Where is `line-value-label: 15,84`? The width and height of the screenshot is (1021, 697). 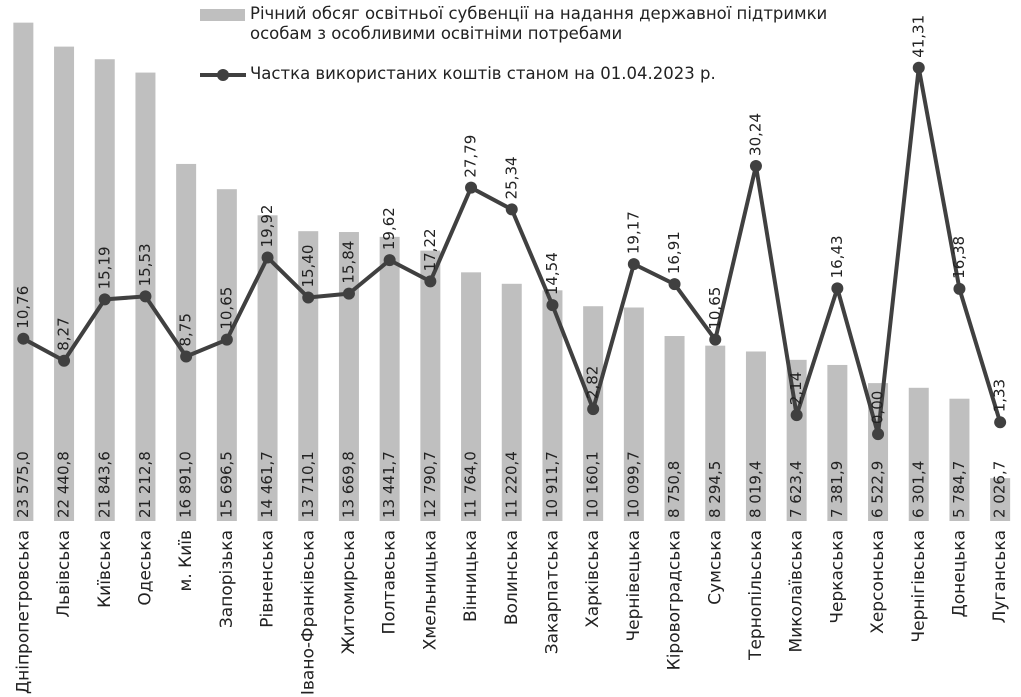
line-value-label: 15,84 is located at coordinates (348, 262).